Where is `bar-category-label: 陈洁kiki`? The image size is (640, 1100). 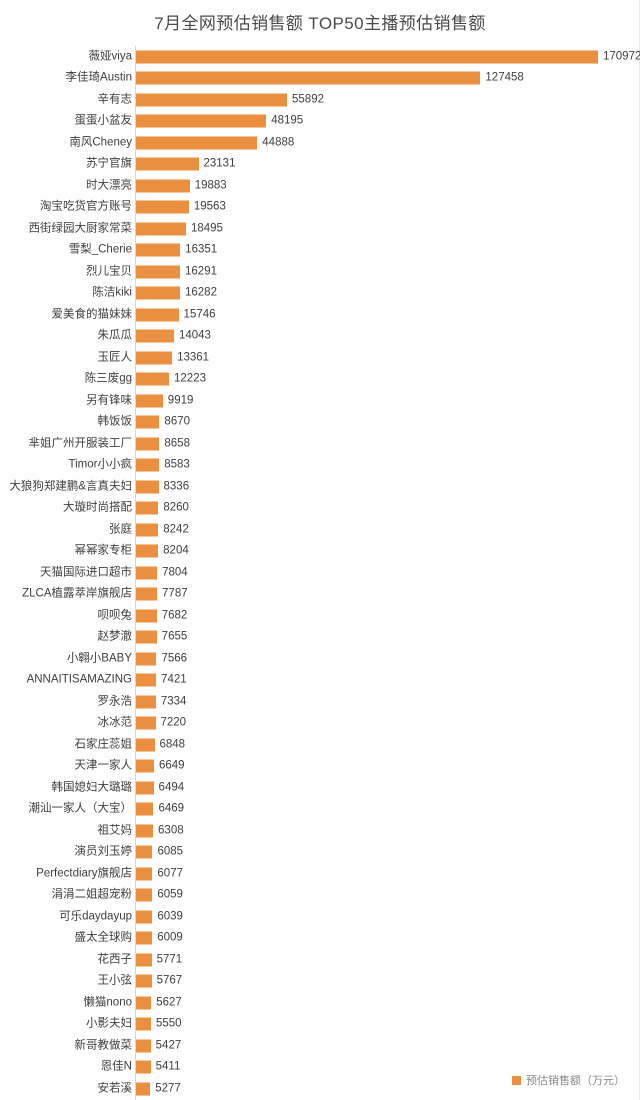
bar-category-label: 陈洁kiki is located at coordinates (112, 292).